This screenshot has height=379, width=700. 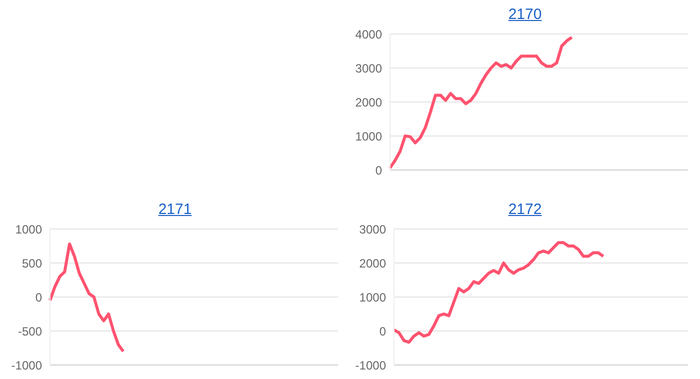 I want to click on chart-title: 2171, so click(x=175, y=210).